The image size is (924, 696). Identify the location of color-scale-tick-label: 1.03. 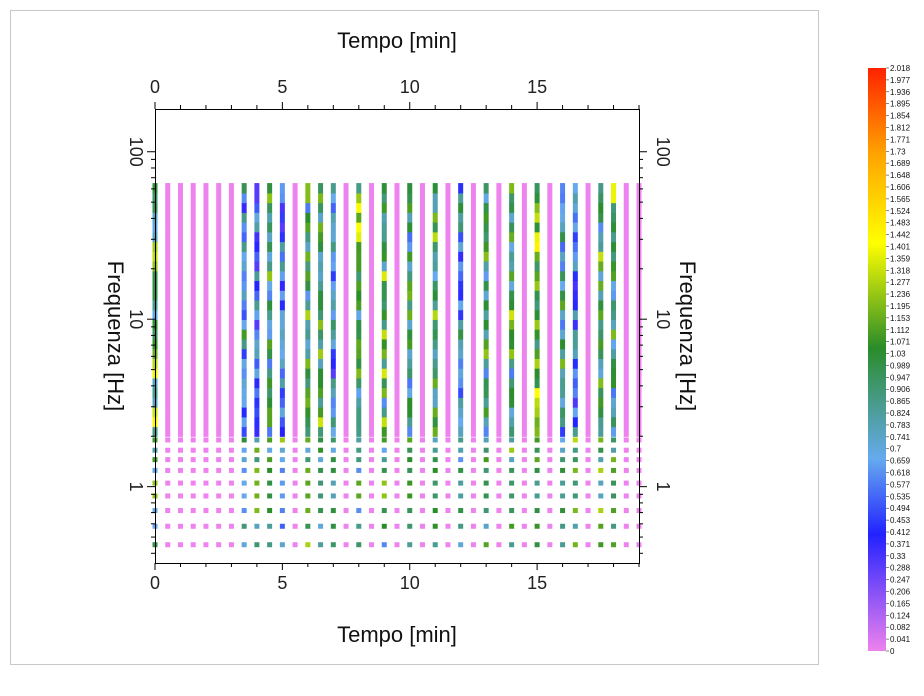
(898, 354).